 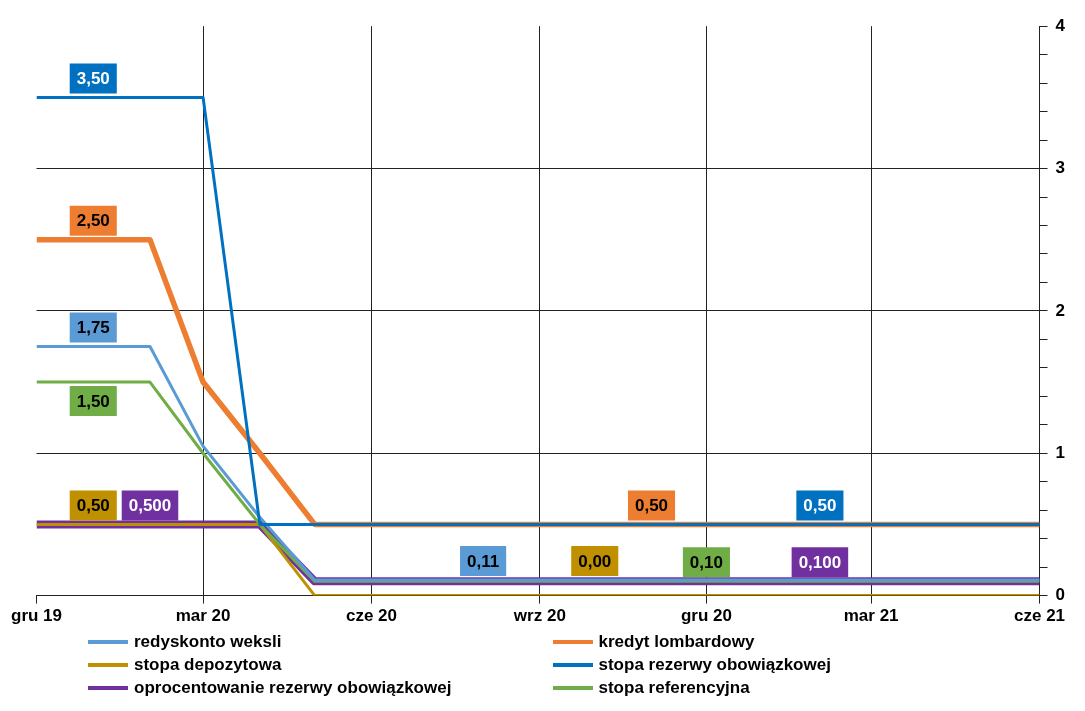 I want to click on x-tick-label: cze 20, so click(x=371, y=616).